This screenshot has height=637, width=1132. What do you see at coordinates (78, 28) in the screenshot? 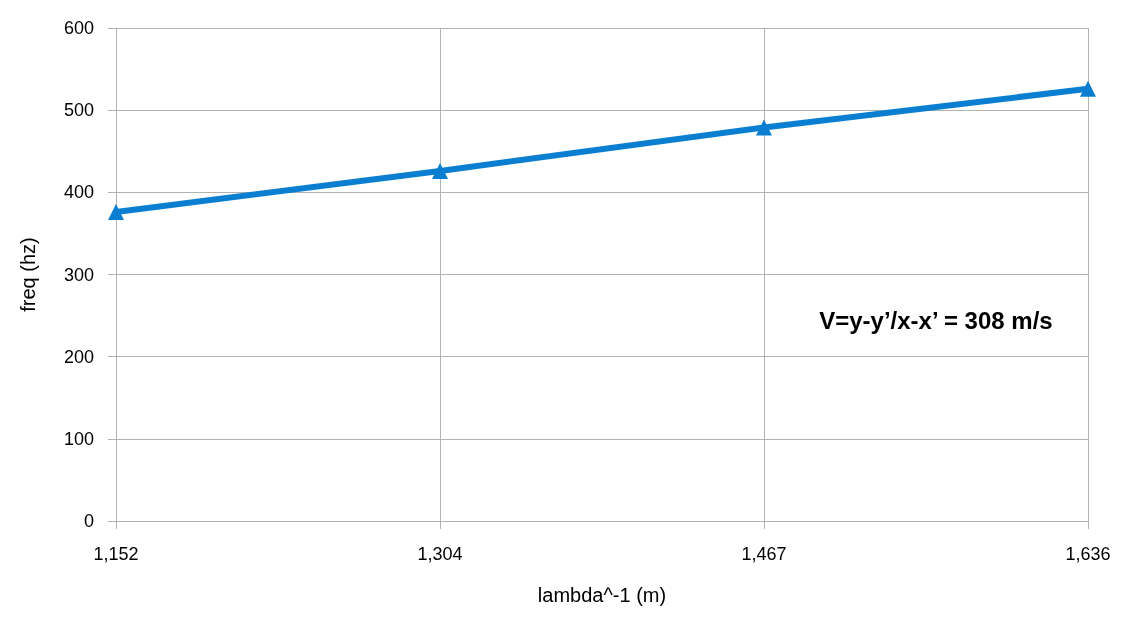
I see `y-tick-label: 600` at bounding box center [78, 28].